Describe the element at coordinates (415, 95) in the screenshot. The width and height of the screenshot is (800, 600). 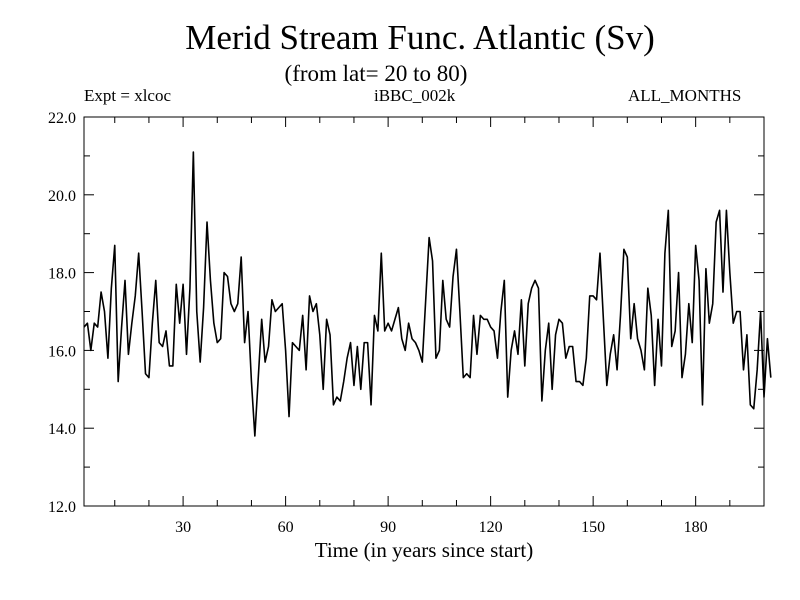
I see `run-id-label: iBBC_002k` at that location.